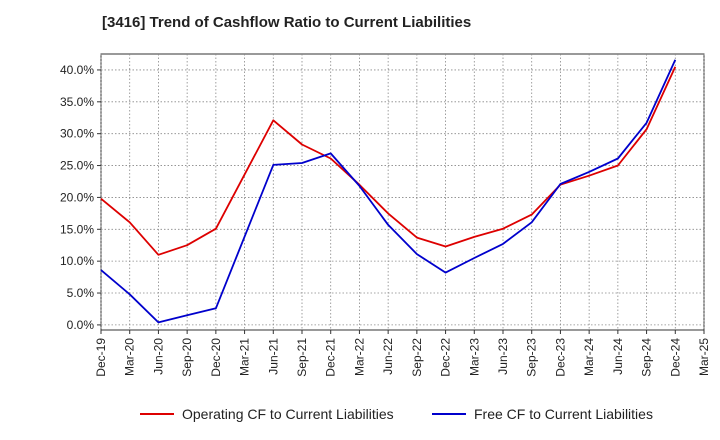  Describe the element at coordinates (77, 134) in the screenshot. I see `y-tick-label: 30.0%` at that location.